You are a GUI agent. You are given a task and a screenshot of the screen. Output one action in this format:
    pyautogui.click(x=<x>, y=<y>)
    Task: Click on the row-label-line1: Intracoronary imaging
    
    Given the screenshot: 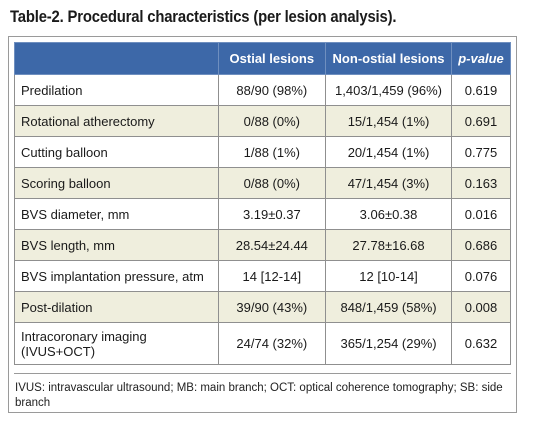 What is the action you would take?
    pyautogui.click(x=84, y=336)
    